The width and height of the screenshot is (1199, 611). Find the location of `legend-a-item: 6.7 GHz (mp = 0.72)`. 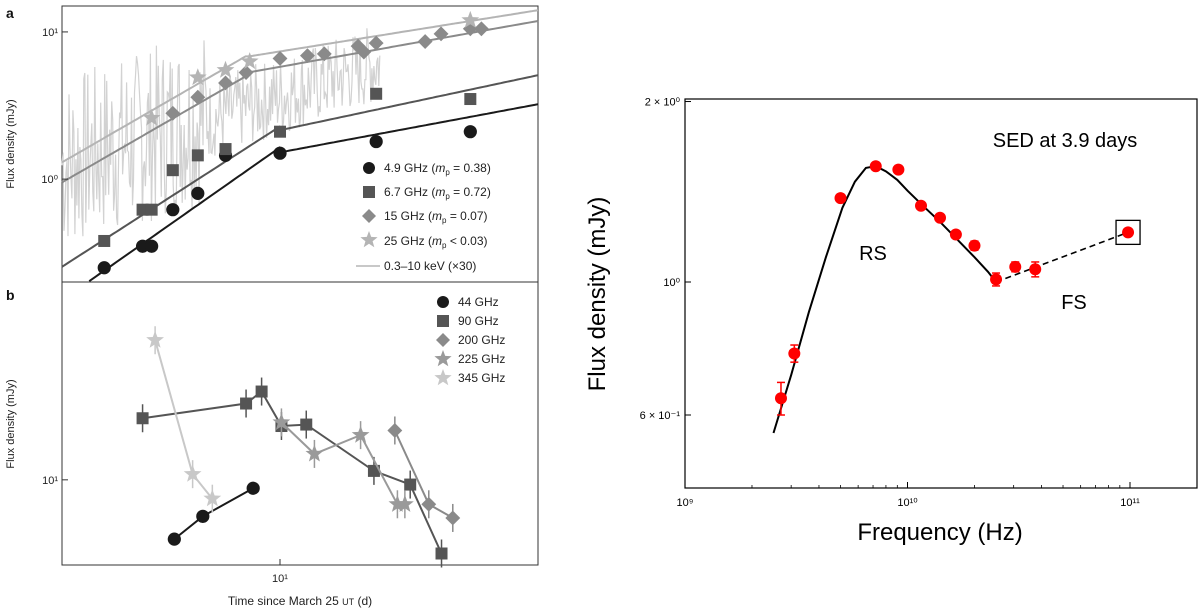

legend-a-item: 6.7 GHz (mp = 0.72) is located at coordinates (427, 193).